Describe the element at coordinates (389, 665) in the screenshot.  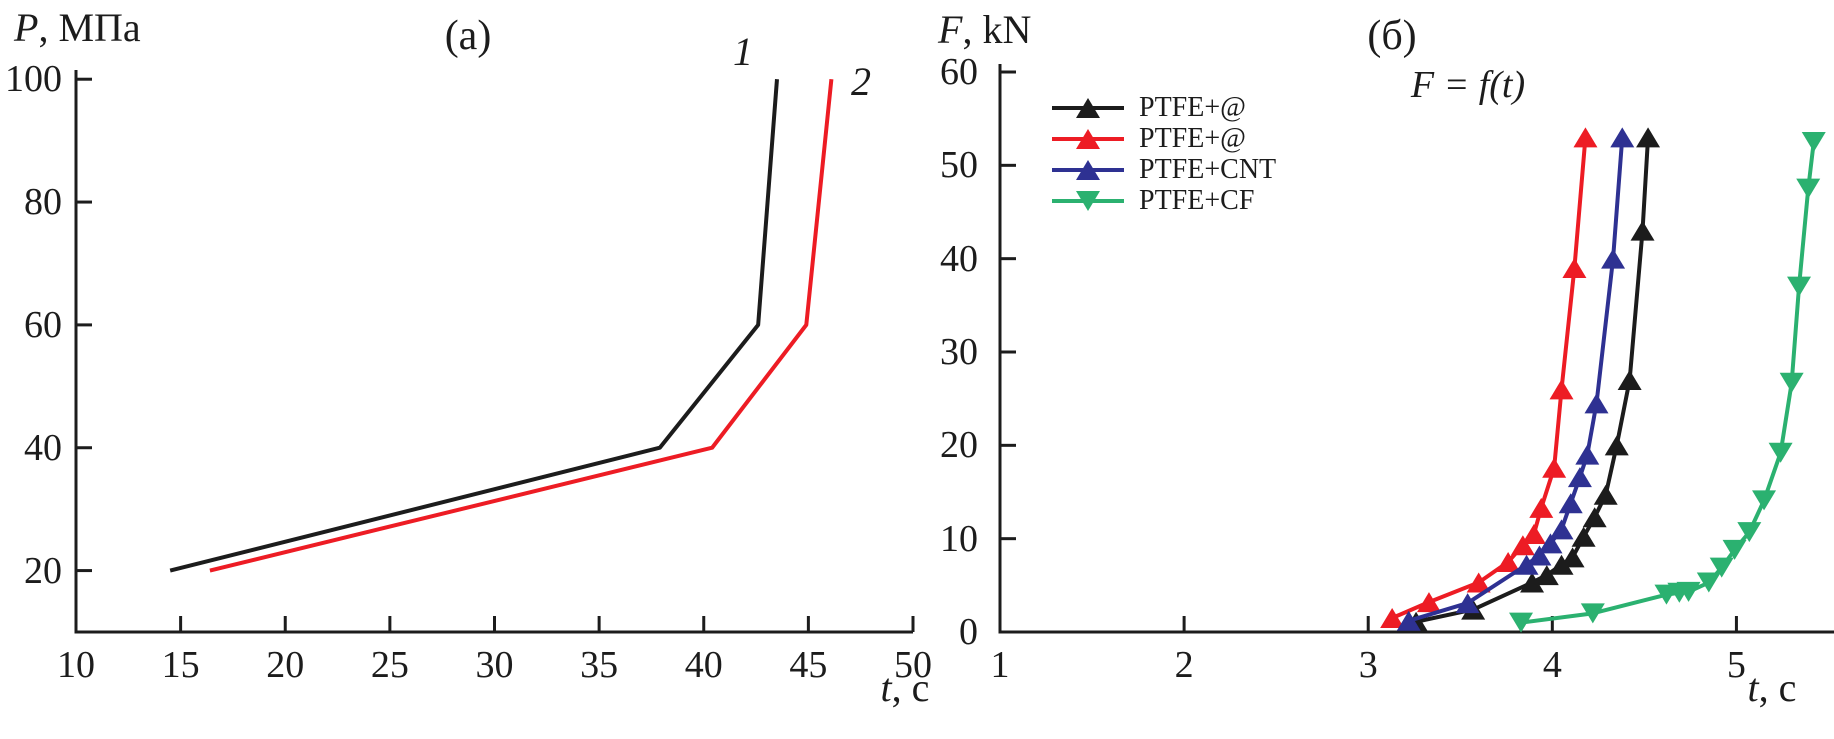
I see `x-tick-label: 25` at that location.